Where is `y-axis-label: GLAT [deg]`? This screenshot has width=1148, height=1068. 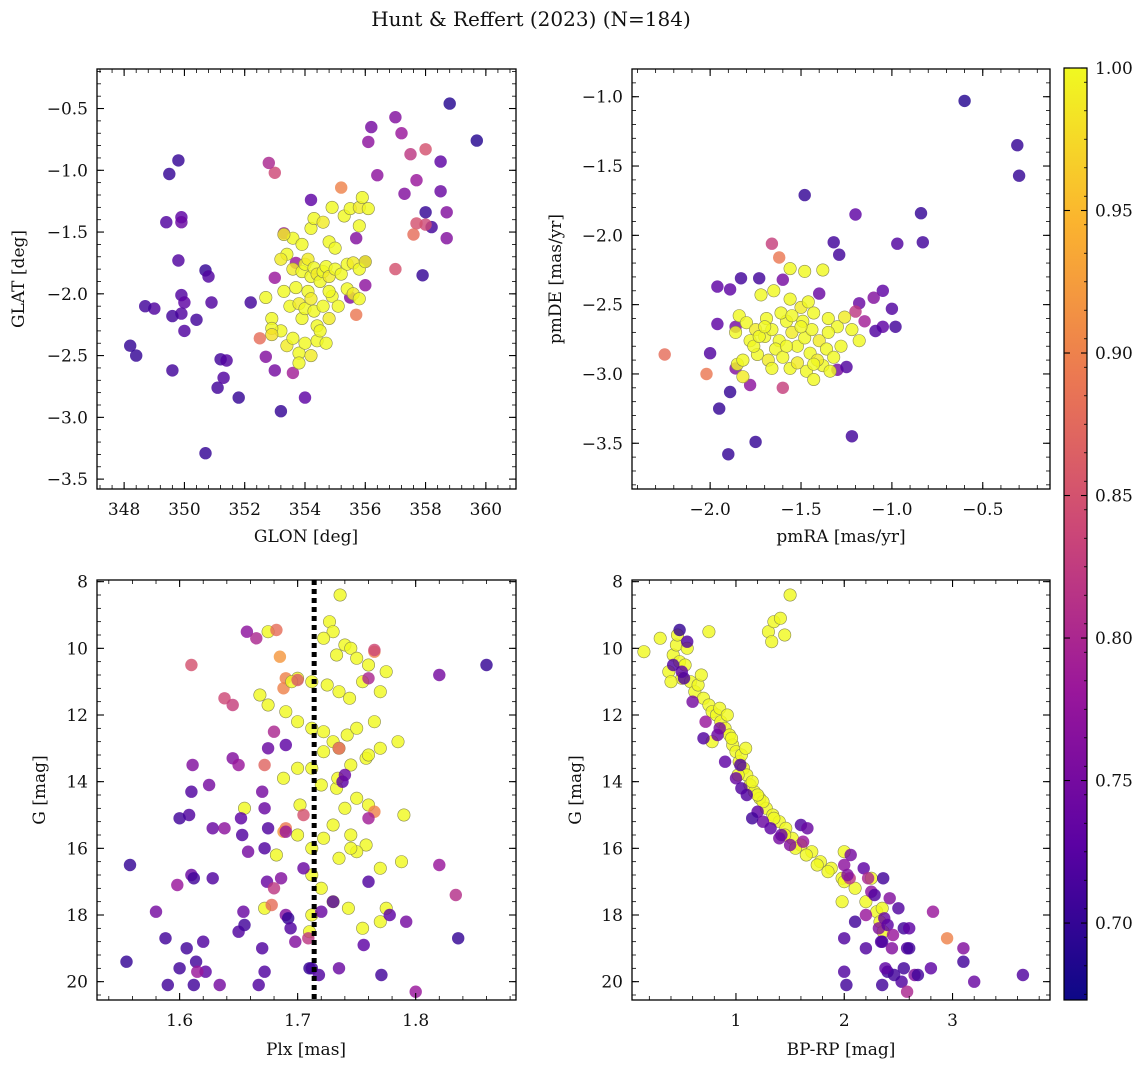
y-axis-label: GLAT [deg] is located at coordinates (19, 279).